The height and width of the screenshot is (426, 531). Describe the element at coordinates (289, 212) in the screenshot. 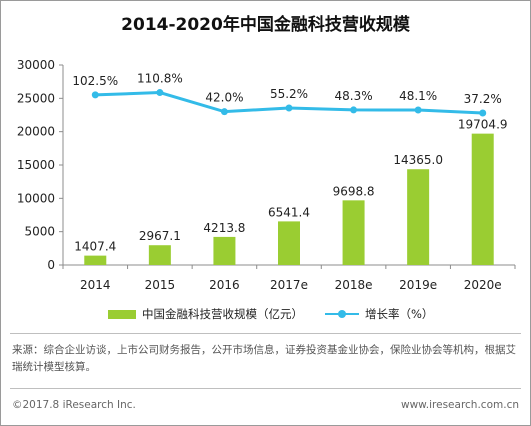

I see `bar-value-label: 6541.4` at that location.